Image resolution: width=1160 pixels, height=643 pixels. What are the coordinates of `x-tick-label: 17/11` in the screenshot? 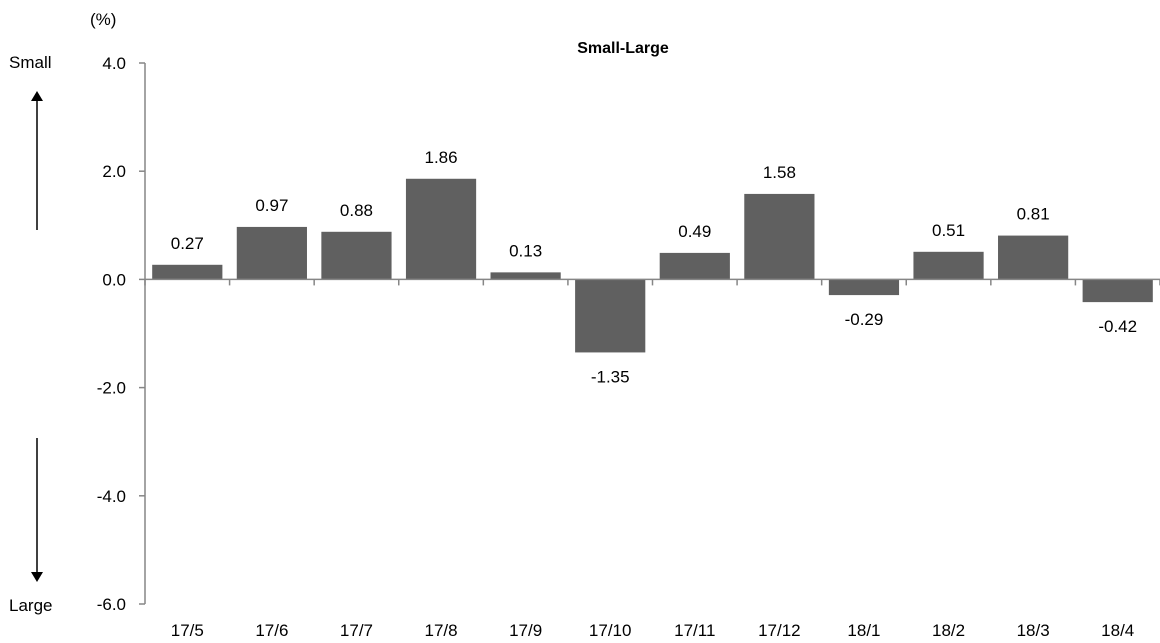 It's located at (694, 630).